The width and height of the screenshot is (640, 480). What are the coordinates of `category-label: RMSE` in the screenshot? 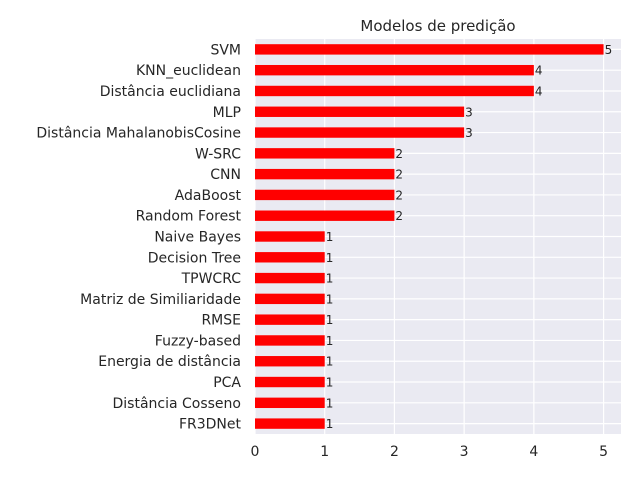 It's located at (221, 321).